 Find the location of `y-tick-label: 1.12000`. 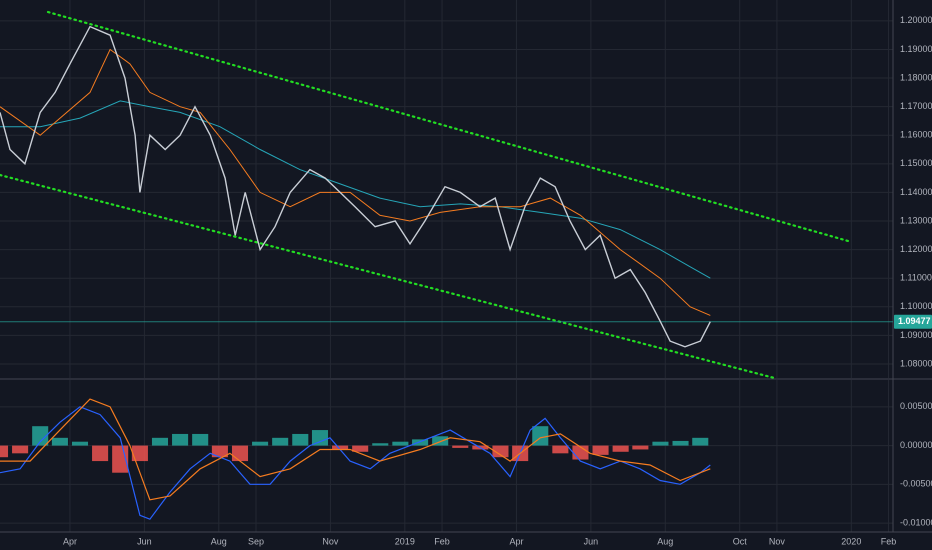

y-tick-label: 1.12000 is located at coordinates (916, 249).